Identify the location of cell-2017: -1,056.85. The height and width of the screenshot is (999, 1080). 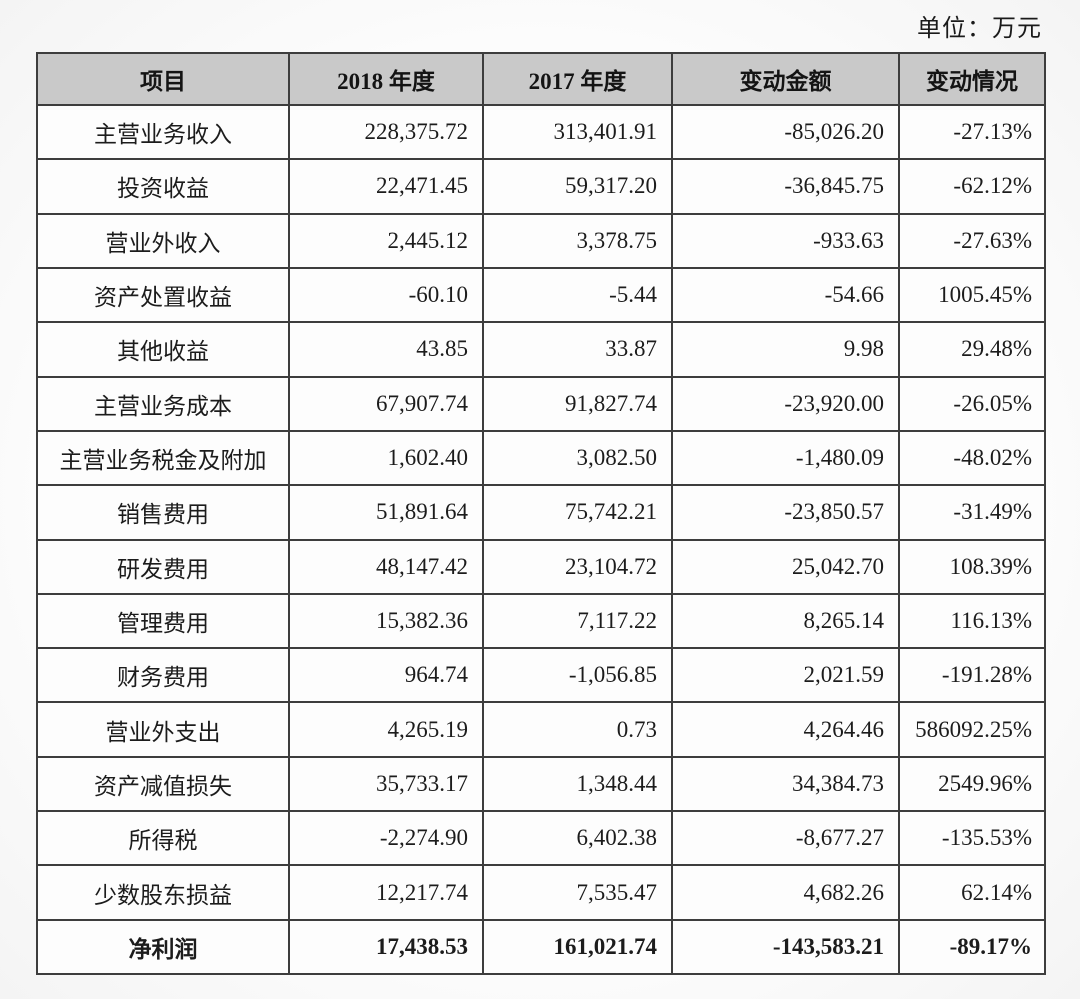
(577, 675).